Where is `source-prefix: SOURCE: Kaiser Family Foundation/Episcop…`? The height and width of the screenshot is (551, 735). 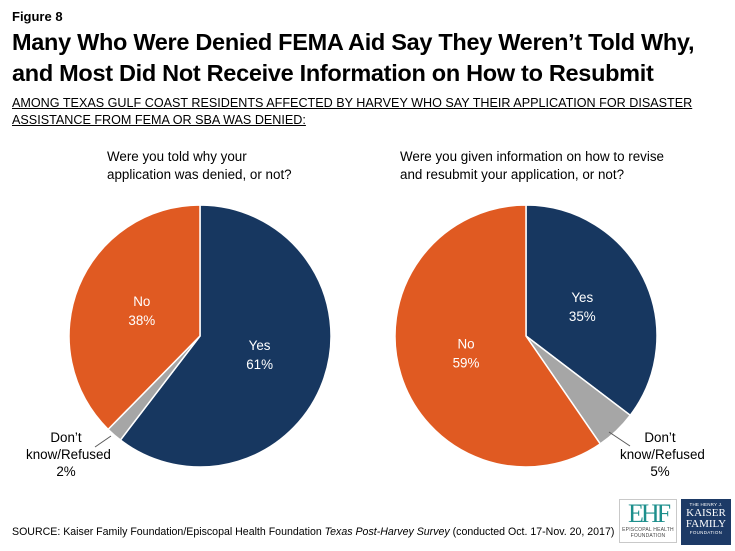
source-prefix: SOURCE: Kaiser Family Foundation/Episcop… is located at coordinates (168, 532).